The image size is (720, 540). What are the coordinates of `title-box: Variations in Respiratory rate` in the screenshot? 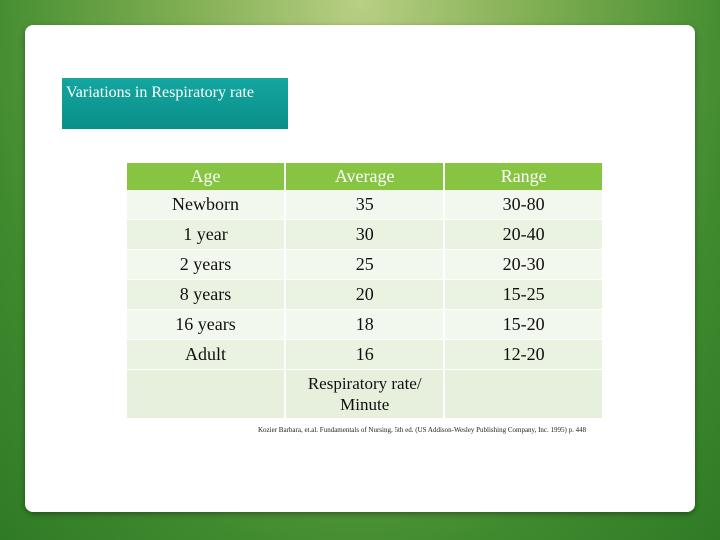 It's located at (175, 103).